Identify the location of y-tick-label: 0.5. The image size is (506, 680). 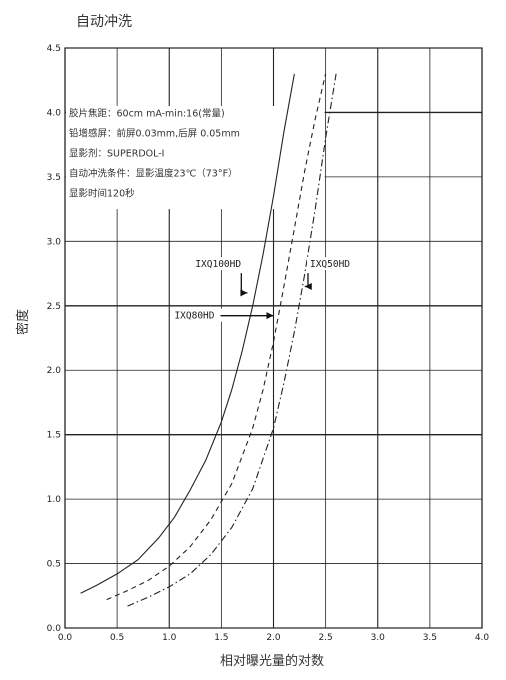
(54, 565).